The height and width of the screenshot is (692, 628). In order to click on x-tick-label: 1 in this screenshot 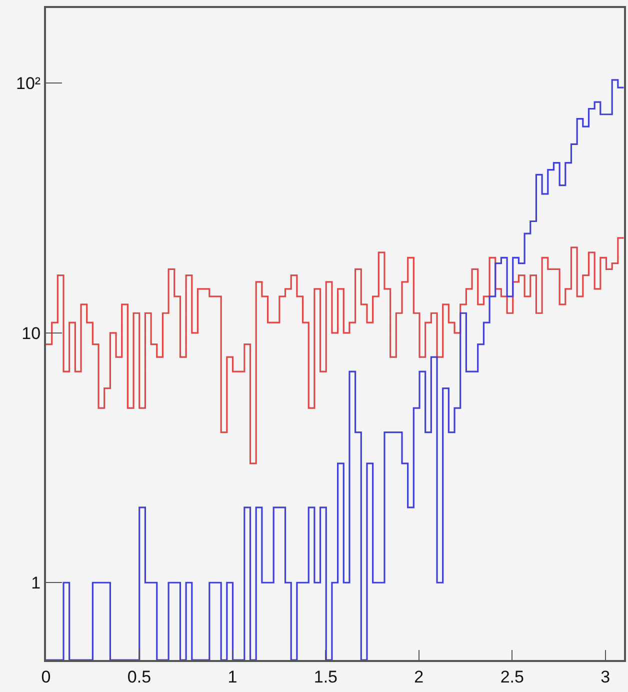, I will do `click(233, 676)`.